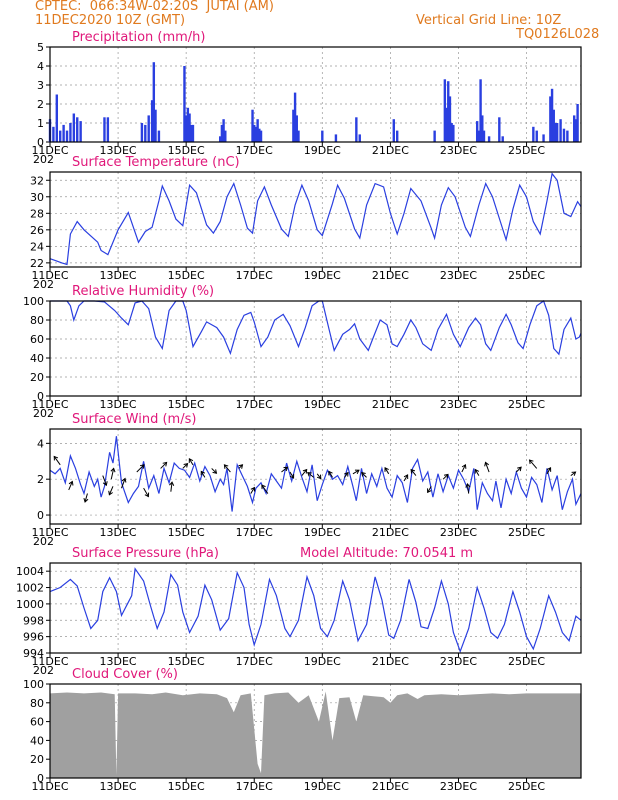  Describe the element at coordinates (110, 20) in the screenshot. I see `header-left-line2: 11DEC2020 10Z (GMT)` at that location.